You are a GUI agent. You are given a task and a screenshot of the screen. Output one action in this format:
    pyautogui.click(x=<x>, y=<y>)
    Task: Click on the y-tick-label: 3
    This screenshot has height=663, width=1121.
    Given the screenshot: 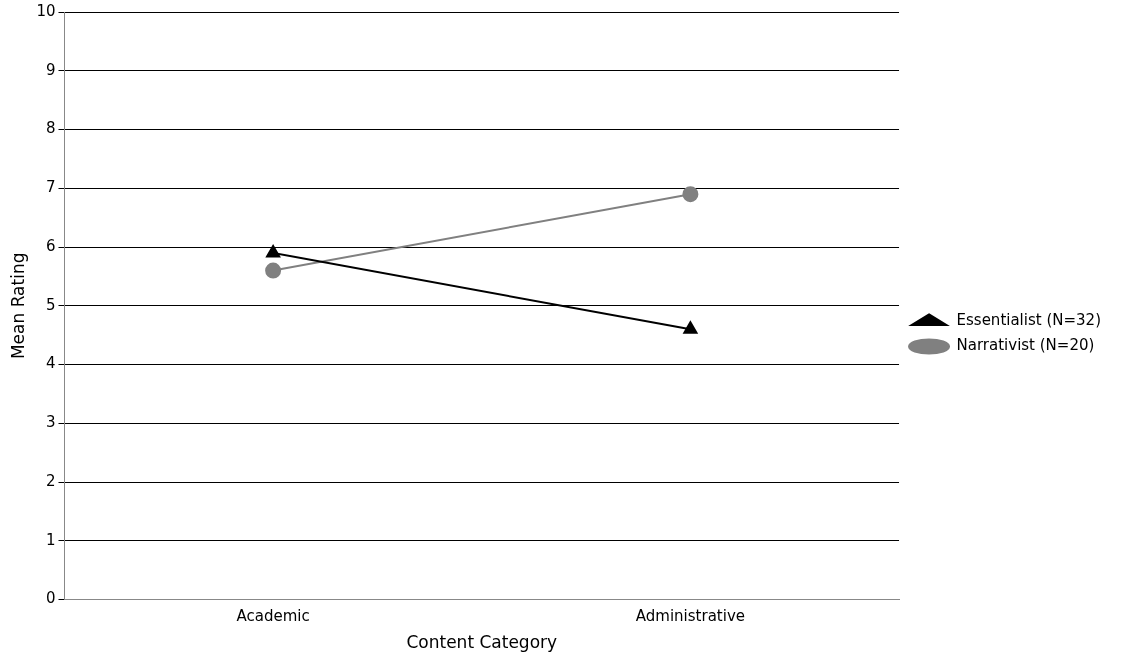 What is the action you would take?
    pyautogui.click(x=50, y=422)
    